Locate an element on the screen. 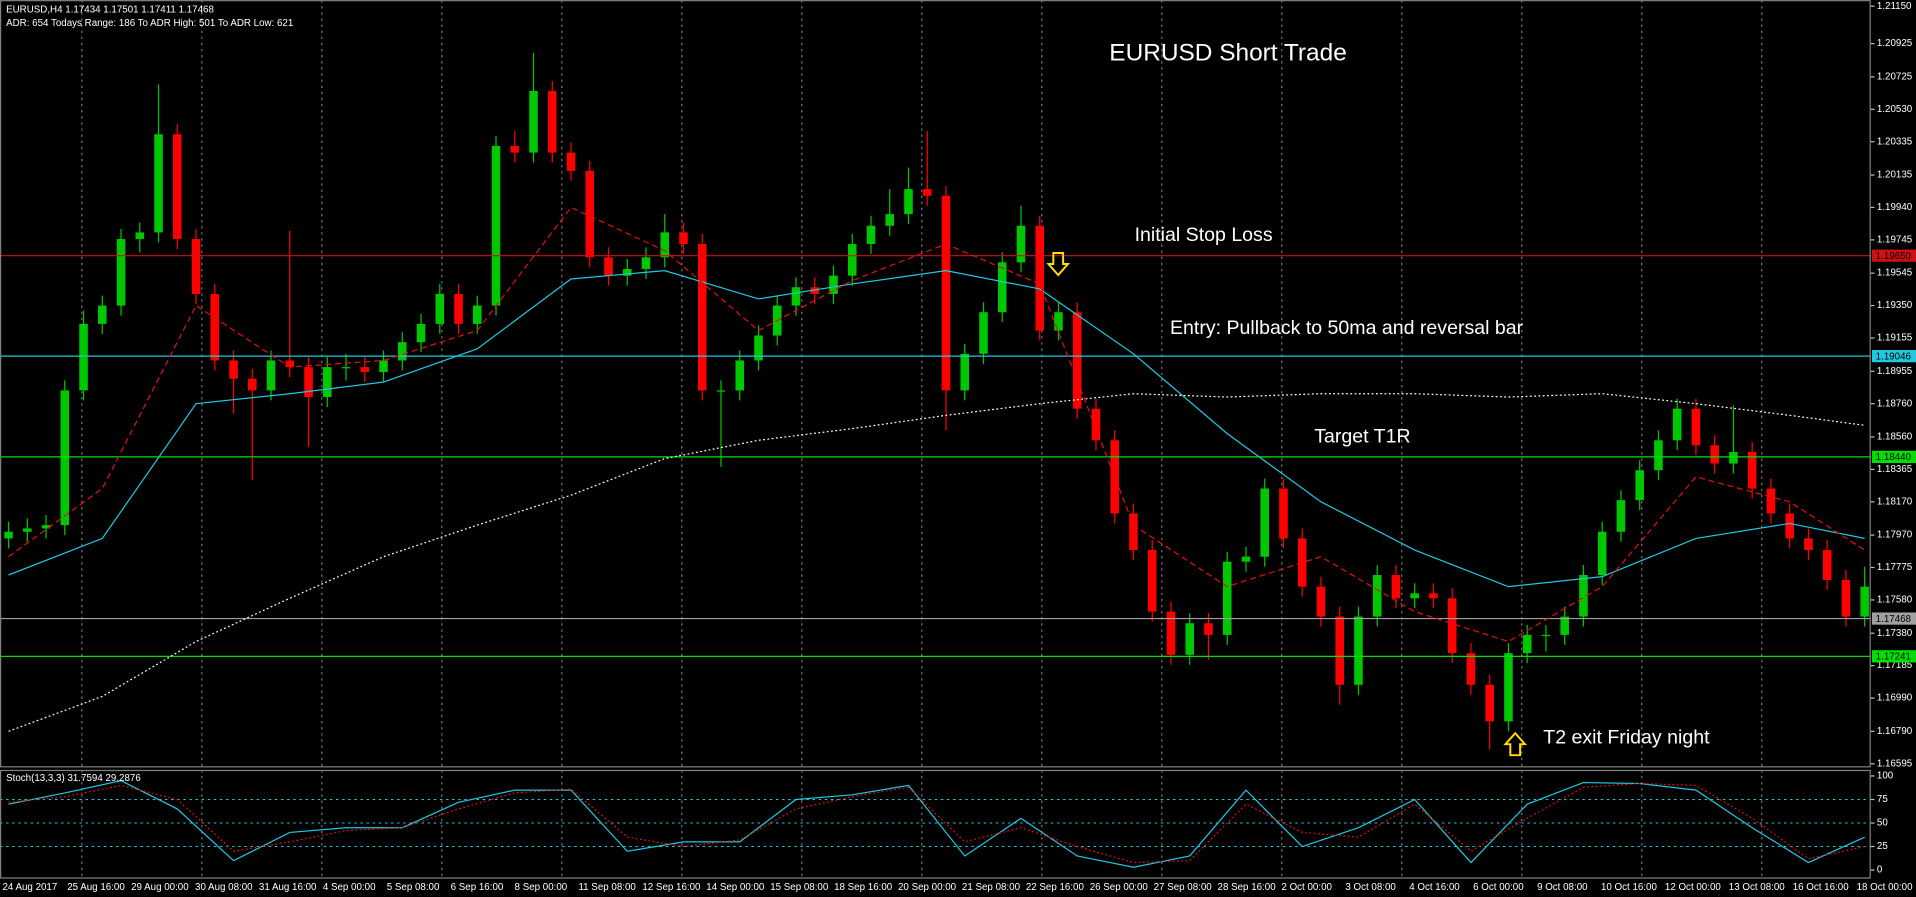  x-tick-label: 27 Sep 08:00 is located at coordinates (1183, 887).